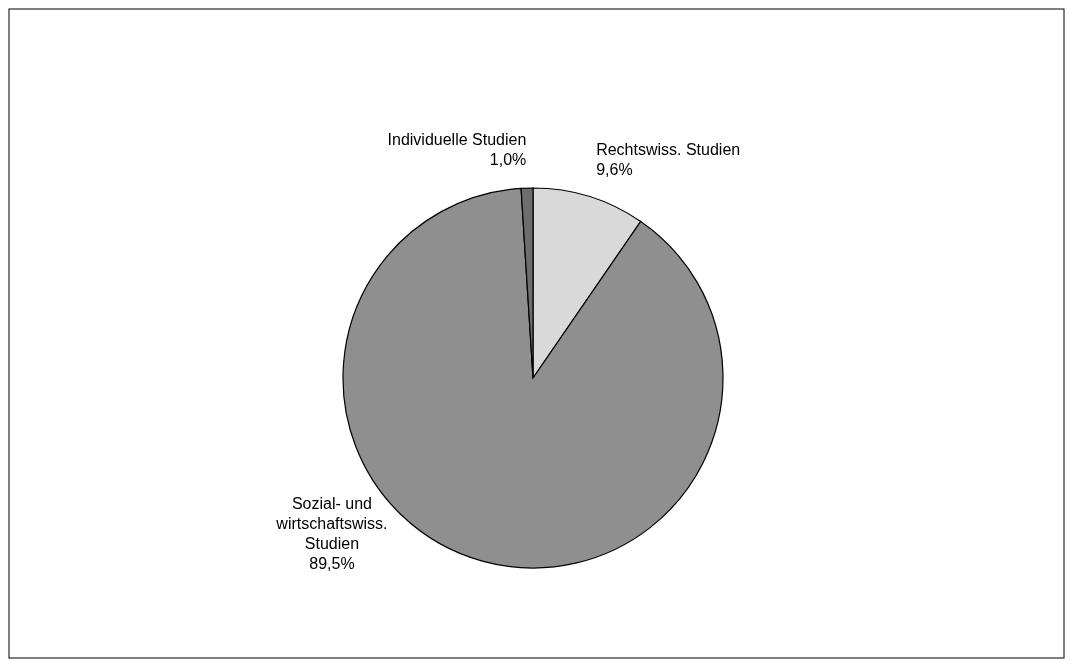  I want to click on data-label: 1,0%, so click(508, 160).